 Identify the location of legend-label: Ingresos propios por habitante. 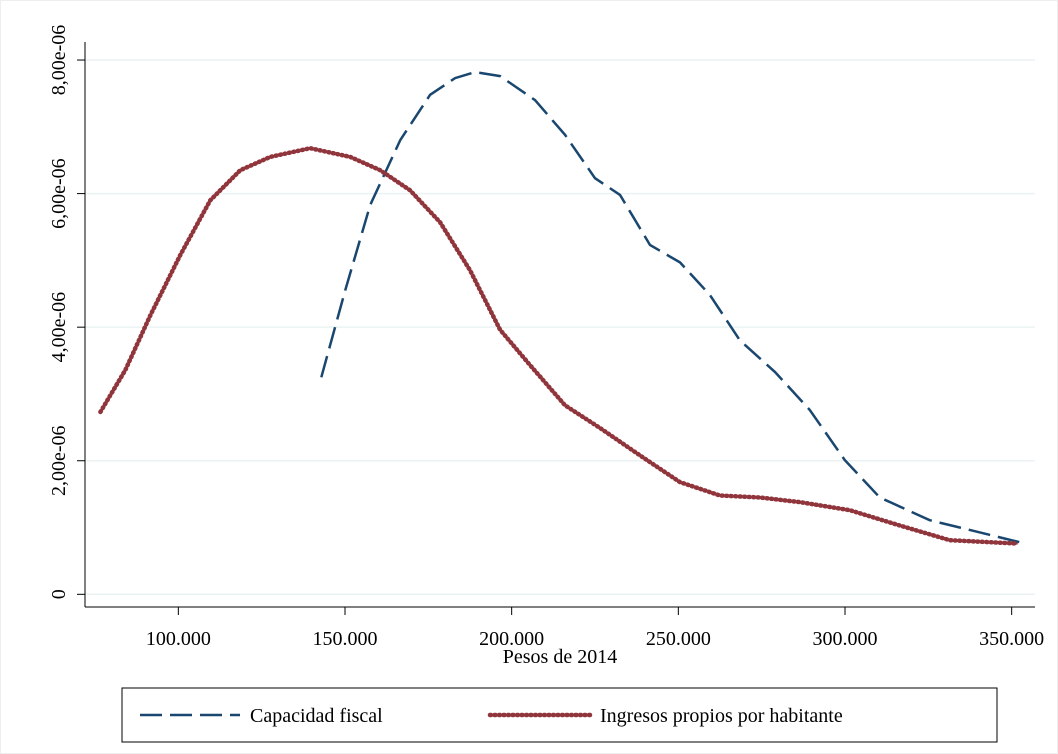
(721, 716).